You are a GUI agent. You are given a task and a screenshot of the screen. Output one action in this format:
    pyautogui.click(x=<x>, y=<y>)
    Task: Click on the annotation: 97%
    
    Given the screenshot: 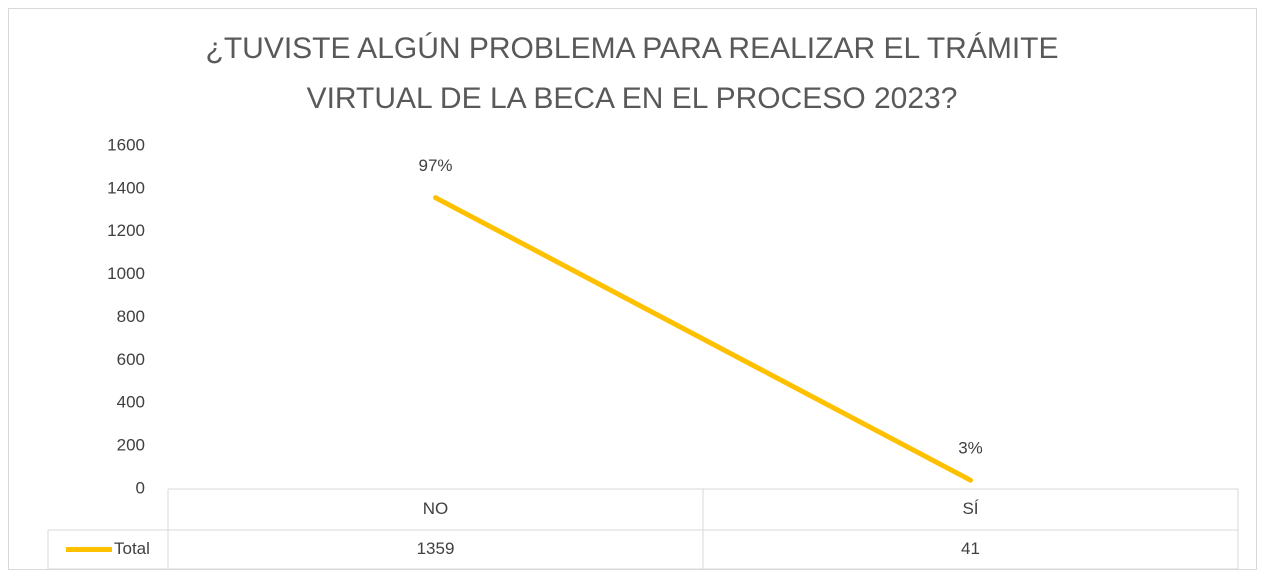 What is the action you would take?
    pyautogui.click(x=435, y=165)
    